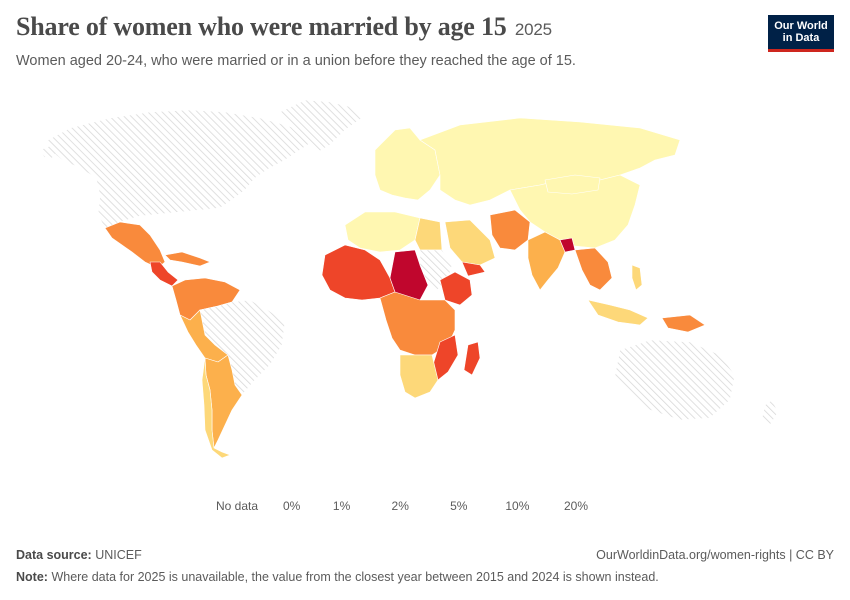 Image resolution: width=850 pixels, height=600 pixels. What do you see at coordinates (187, 259) in the screenshot?
I see `region-caribbean` at bounding box center [187, 259].